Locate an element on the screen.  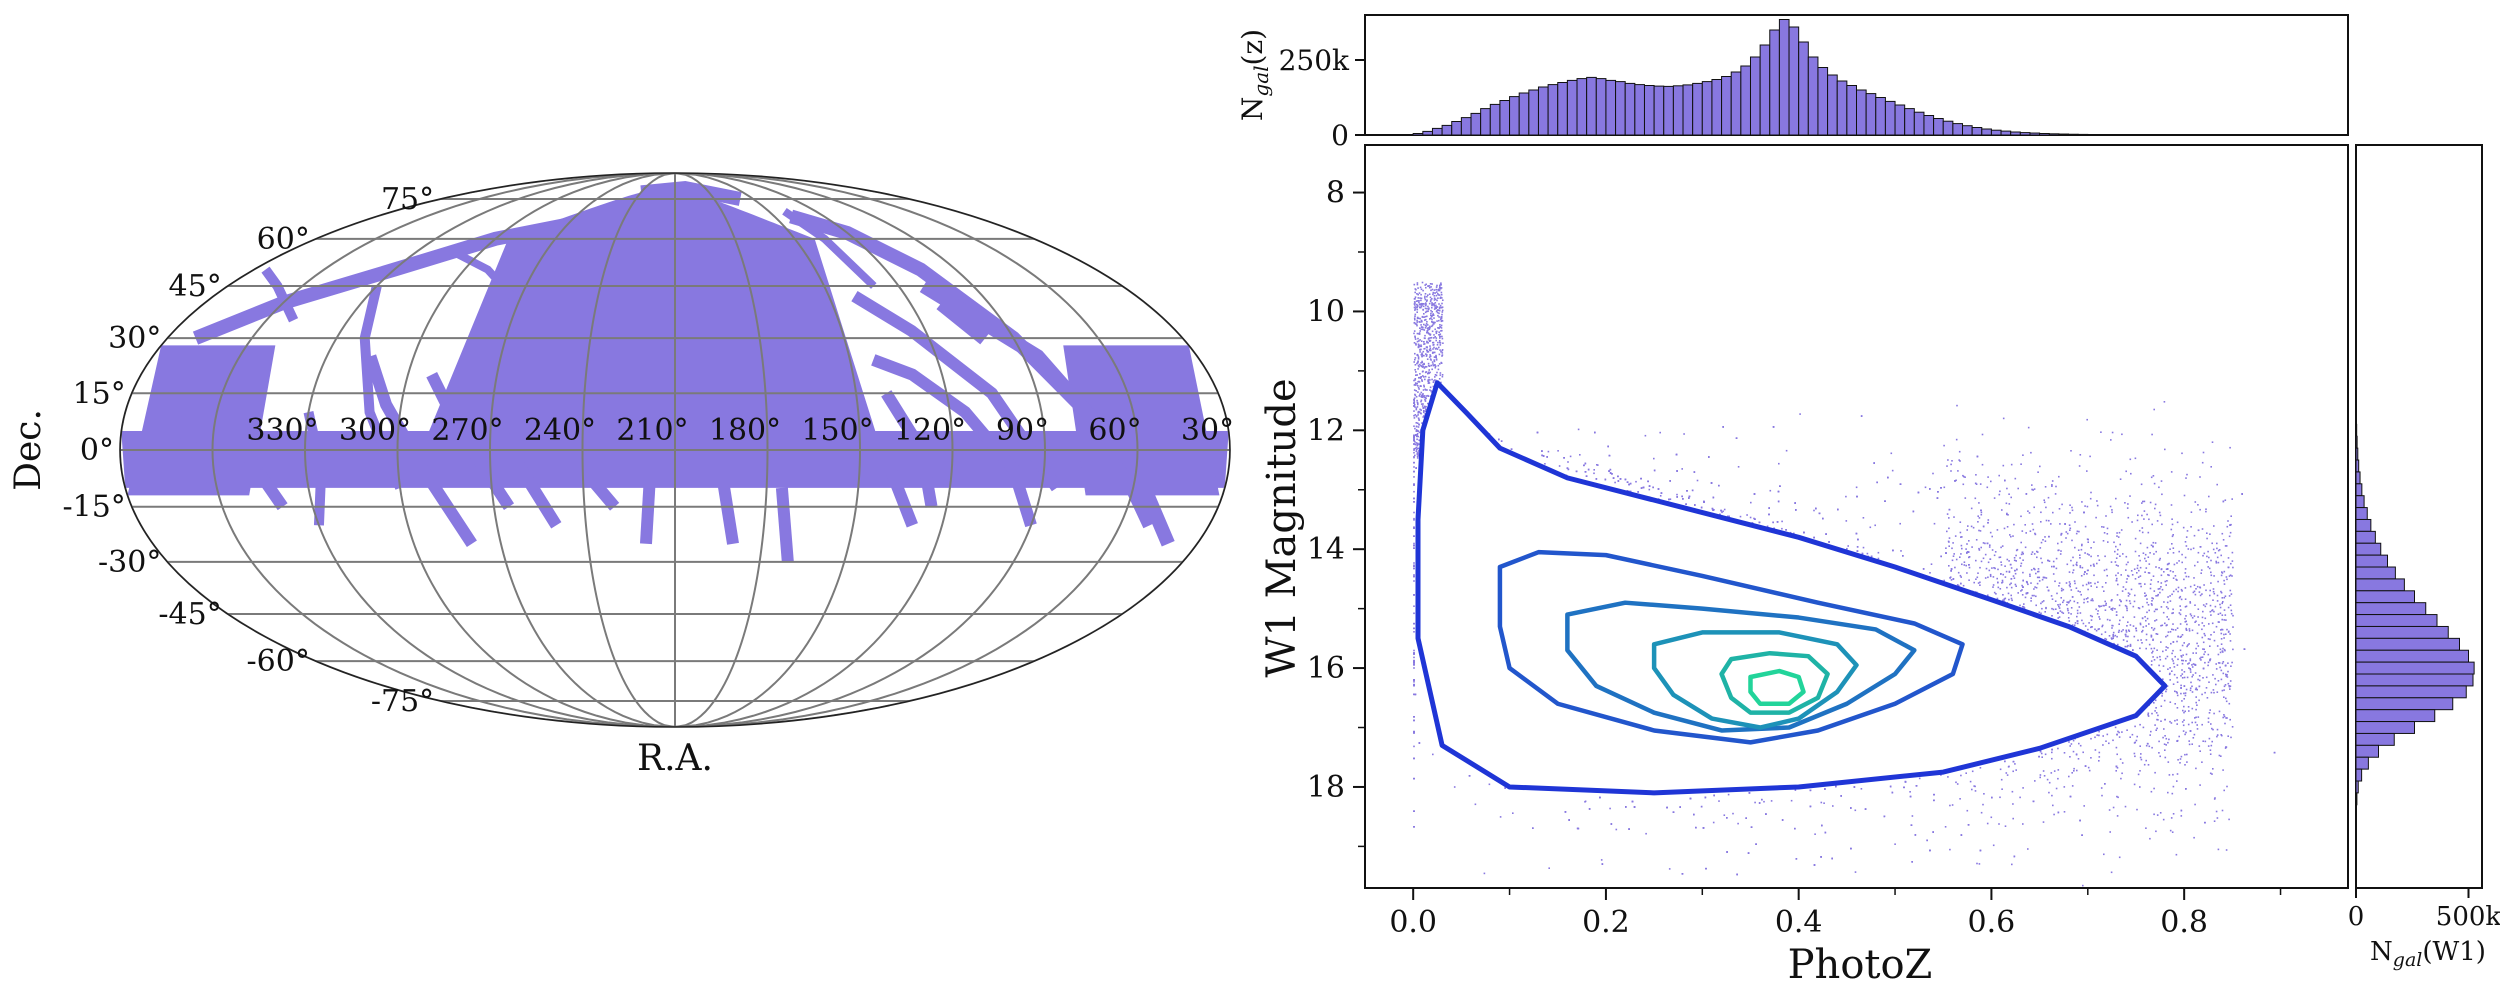
ra-tick-label: 90° is located at coordinates (1022, 430).